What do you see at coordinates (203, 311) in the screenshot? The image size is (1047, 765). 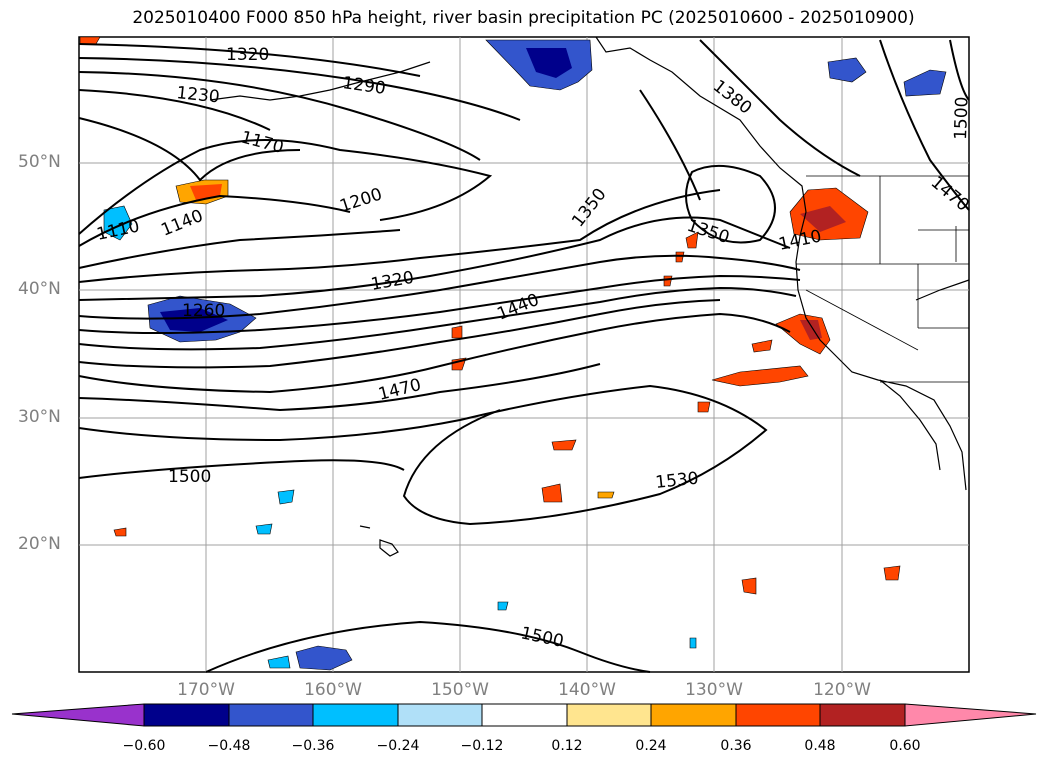 I see `contour-label: 1260` at bounding box center [203, 311].